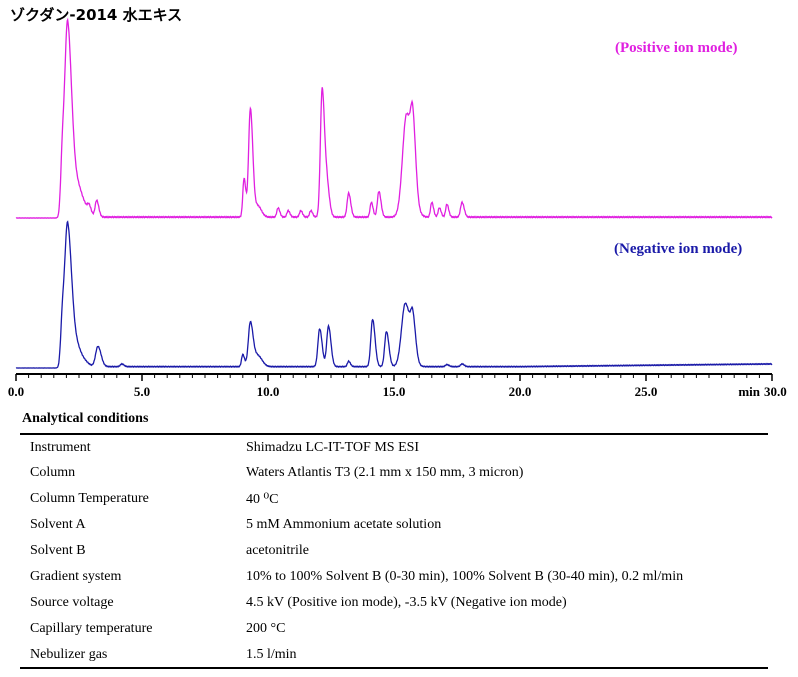 The width and height of the screenshot is (798, 677). Describe the element at coordinates (133, 446) in the screenshot. I see `condition-key: Instrument` at that location.